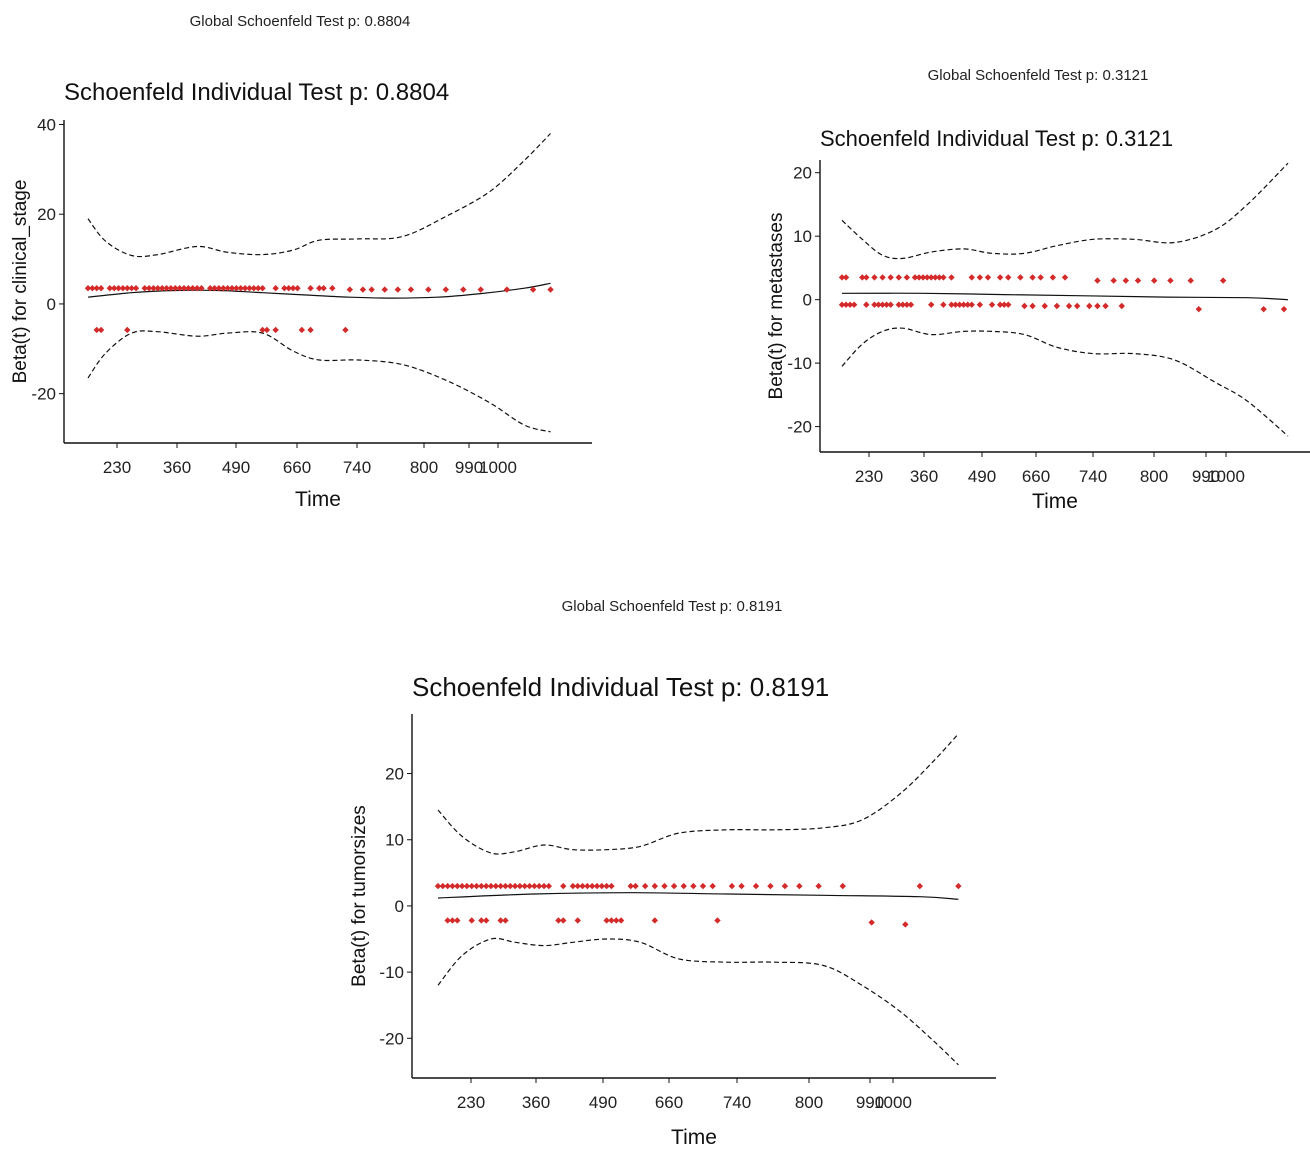 This screenshot has height=1150, width=1310. Describe the element at coordinates (117, 467) in the screenshot. I see `x-tick-label: 230` at that location.